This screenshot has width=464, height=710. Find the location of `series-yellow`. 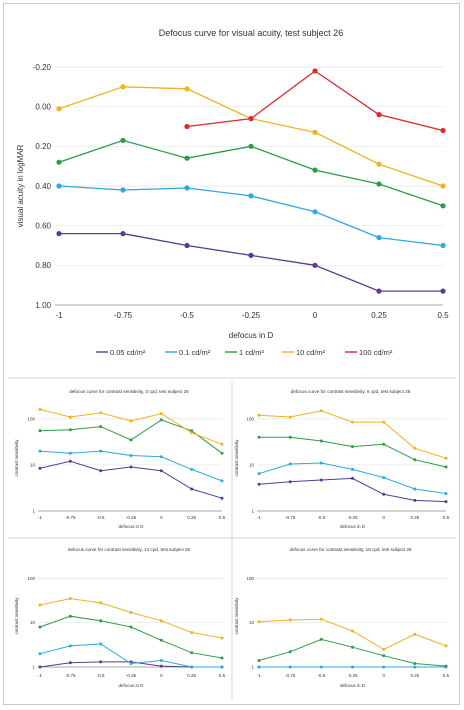

series-yellow is located at coordinates (131, 427).